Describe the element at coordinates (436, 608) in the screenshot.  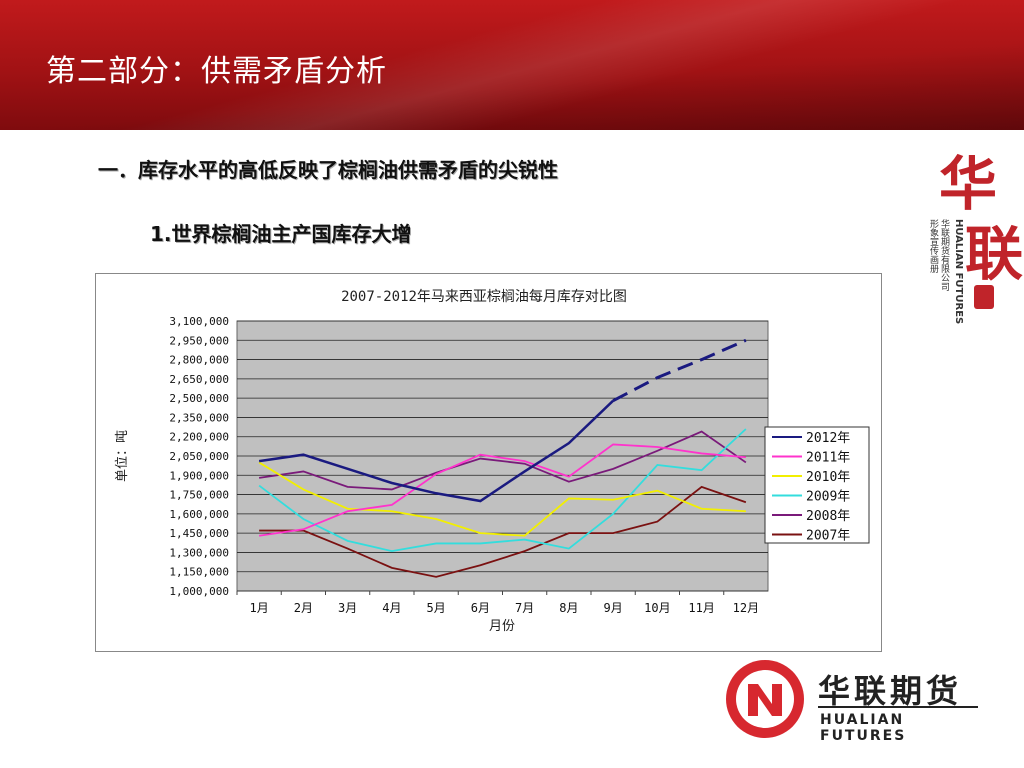
I see `x-tick-label: 5月` at that location.